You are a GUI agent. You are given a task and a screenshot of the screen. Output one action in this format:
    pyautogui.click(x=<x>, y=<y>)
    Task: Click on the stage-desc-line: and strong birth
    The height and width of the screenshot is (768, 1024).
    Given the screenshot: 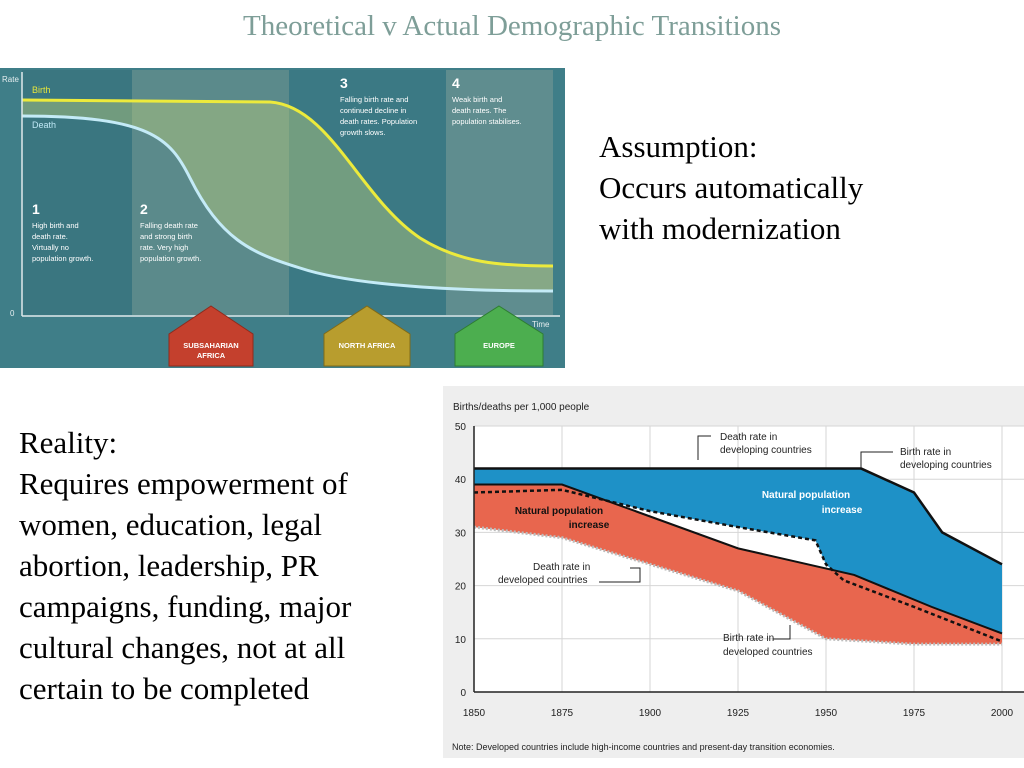 What is the action you would take?
    pyautogui.click(x=166, y=236)
    